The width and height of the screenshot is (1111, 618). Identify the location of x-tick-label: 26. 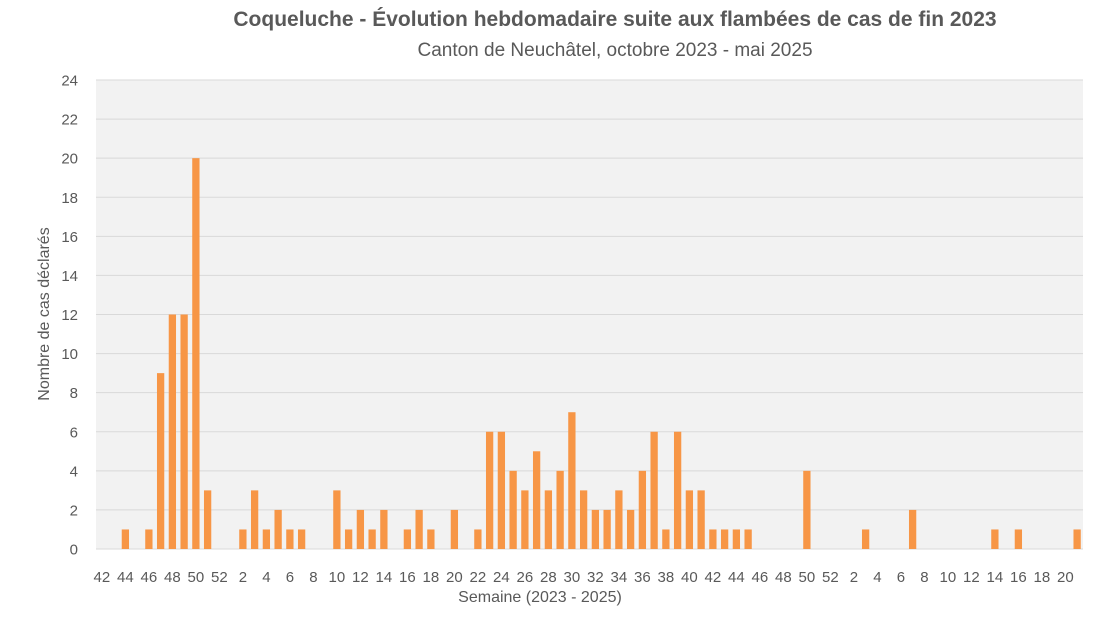
(525, 577).